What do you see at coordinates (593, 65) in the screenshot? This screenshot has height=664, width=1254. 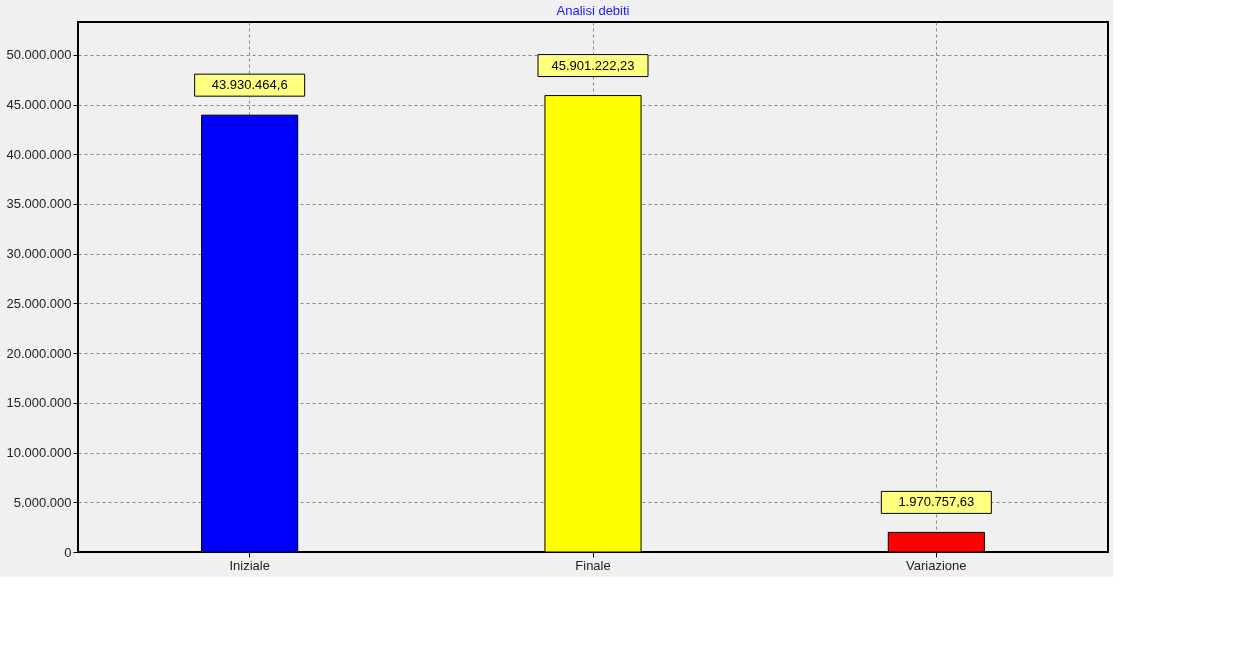 I see `data-label: 45.901.222,23` at bounding box center [593, 65].